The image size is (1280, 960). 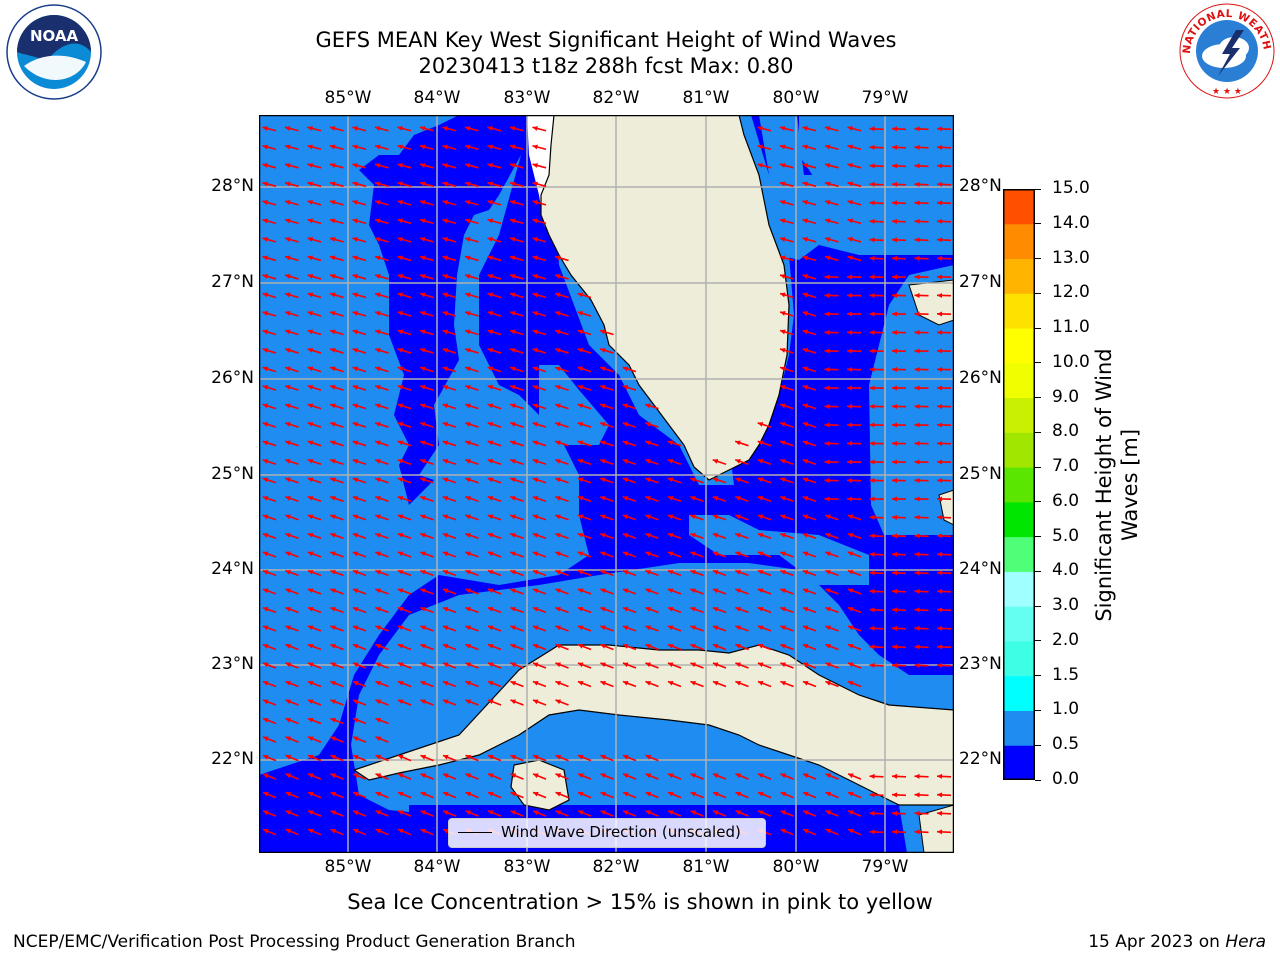 What do you see at coordinates (1117, 485) in the screenshot?
I see `colorbar-label: Significant Height of Wind Waves [m]` at bounding box center [1117, 485].